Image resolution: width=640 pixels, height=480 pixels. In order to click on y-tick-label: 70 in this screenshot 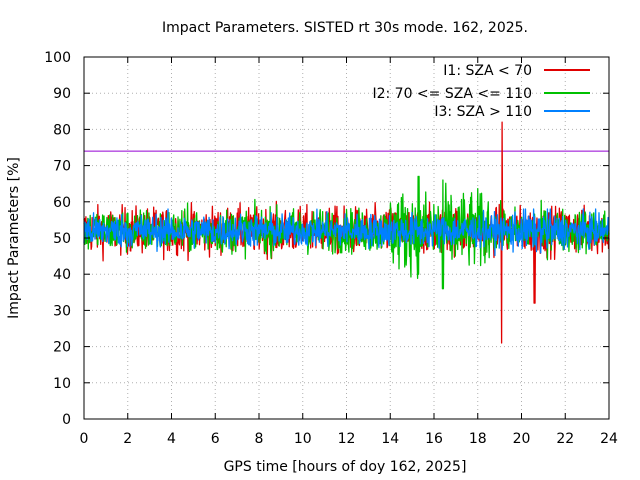, I will do `click(62, 167)`.